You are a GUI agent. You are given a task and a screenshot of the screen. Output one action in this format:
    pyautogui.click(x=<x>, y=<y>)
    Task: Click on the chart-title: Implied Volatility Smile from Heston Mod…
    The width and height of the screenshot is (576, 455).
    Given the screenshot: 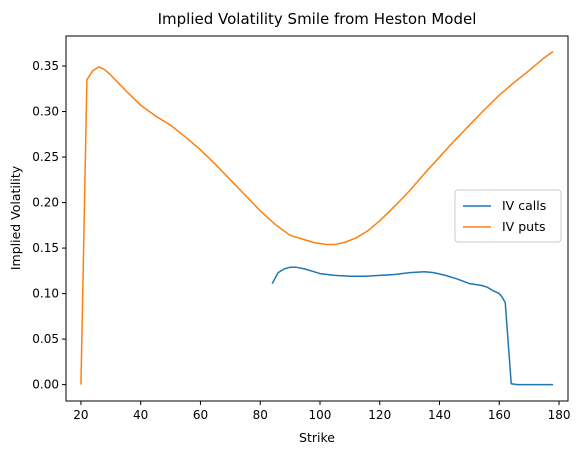 What is the action you would take?
    pyautogui.click(x=317, y=19)
    